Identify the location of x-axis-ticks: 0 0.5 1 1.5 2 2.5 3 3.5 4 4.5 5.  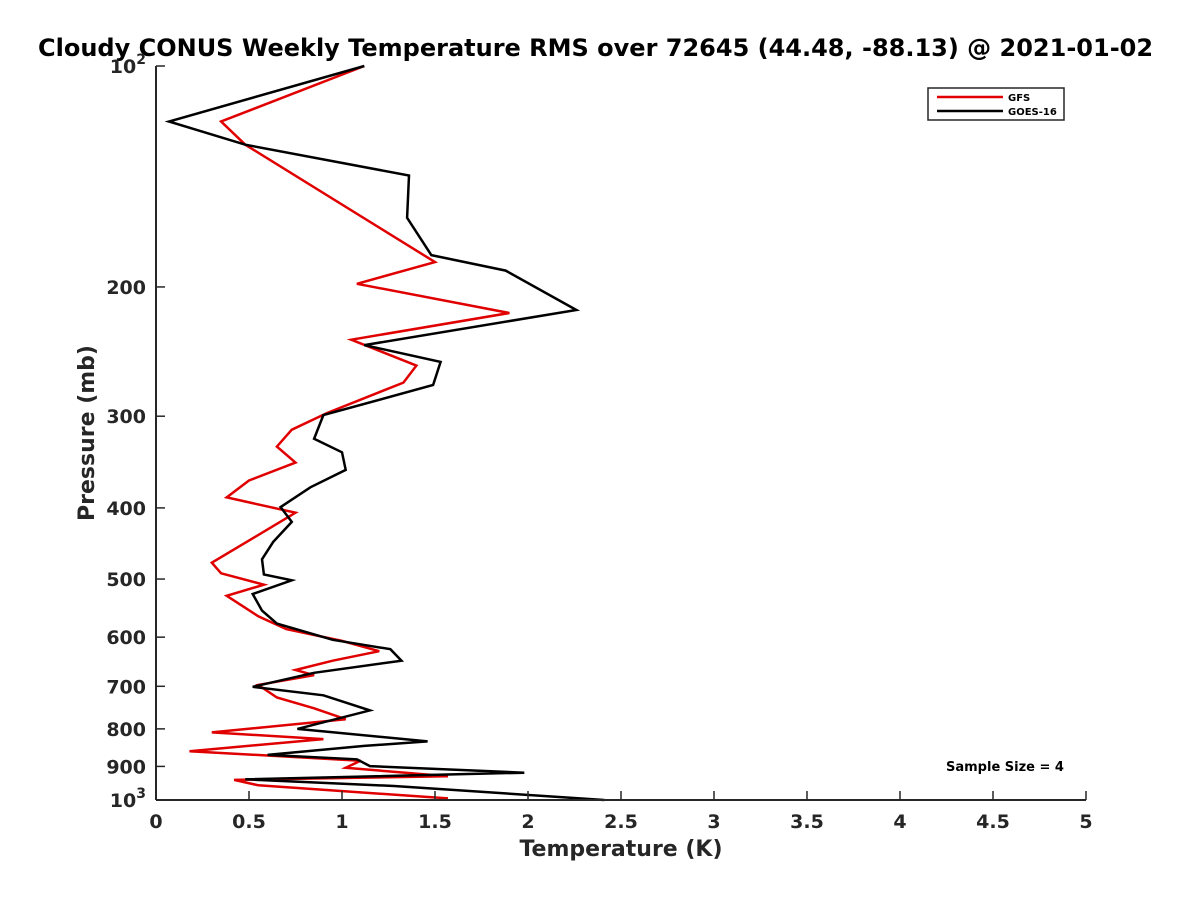
(621, 812).